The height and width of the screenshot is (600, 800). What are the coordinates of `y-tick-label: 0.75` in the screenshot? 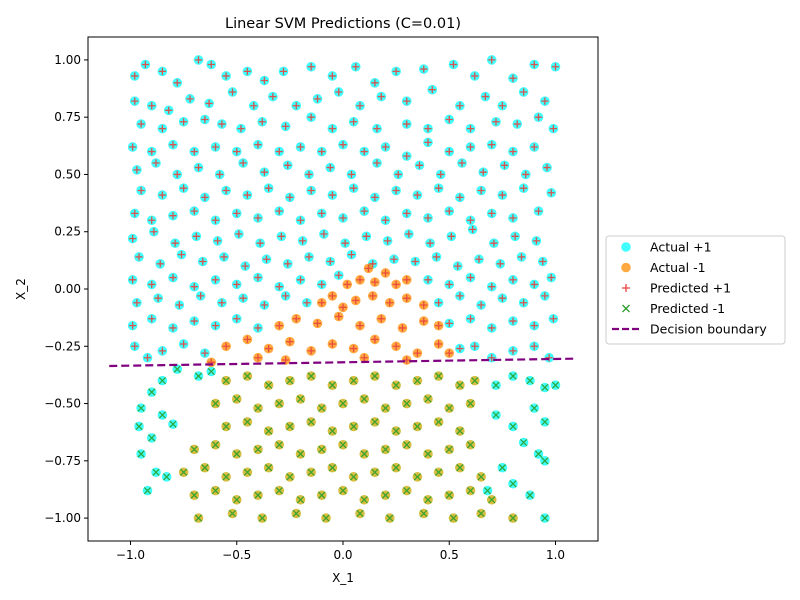 It's located at (67, 117).